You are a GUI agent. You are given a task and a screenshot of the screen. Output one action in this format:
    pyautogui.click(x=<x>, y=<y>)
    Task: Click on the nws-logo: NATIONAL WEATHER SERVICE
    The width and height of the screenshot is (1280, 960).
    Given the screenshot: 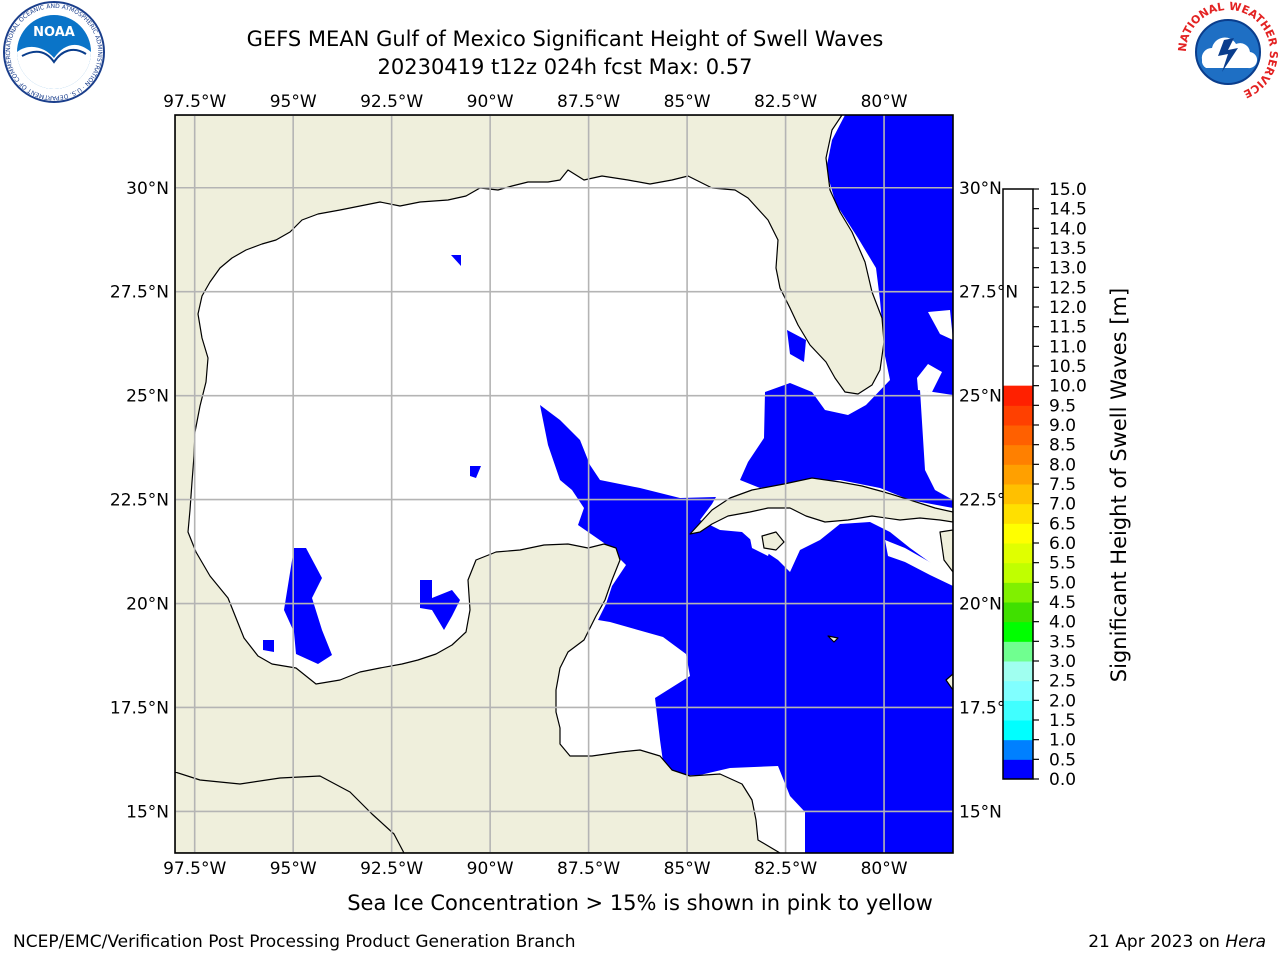 What is the action you would take?
    pyautogui.click(x=1228, y=51)
    